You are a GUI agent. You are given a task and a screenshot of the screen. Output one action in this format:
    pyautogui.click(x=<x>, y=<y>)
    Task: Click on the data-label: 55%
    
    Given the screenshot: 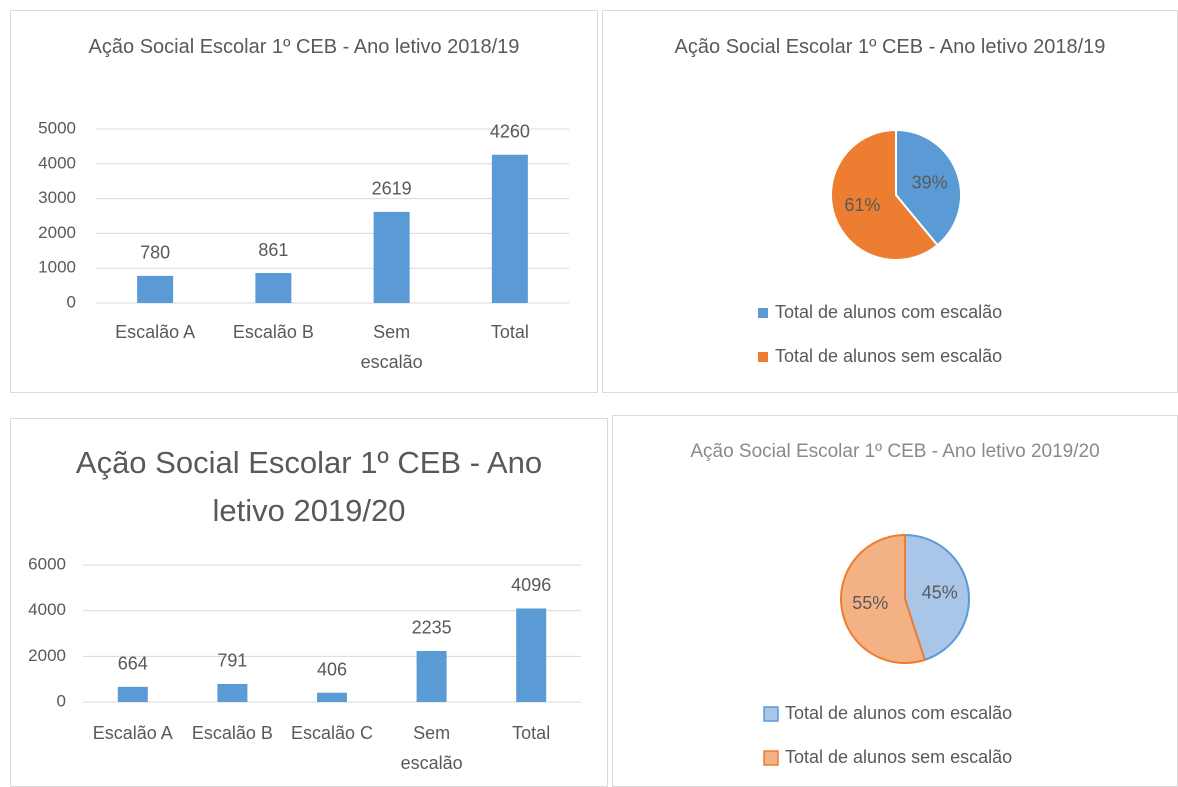 What is the action you would take?
    pyautogui.click(x=870, y=603)
    